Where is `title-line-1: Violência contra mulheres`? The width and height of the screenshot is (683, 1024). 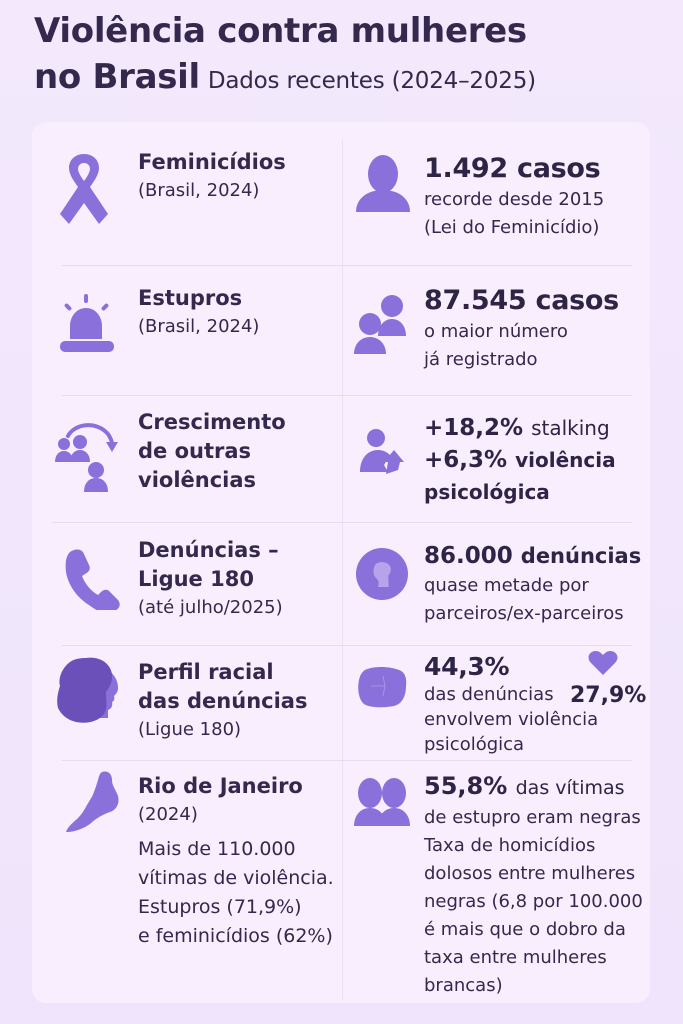
title-line-1: Violência contra mulheres is located at coordinates (280, 31).